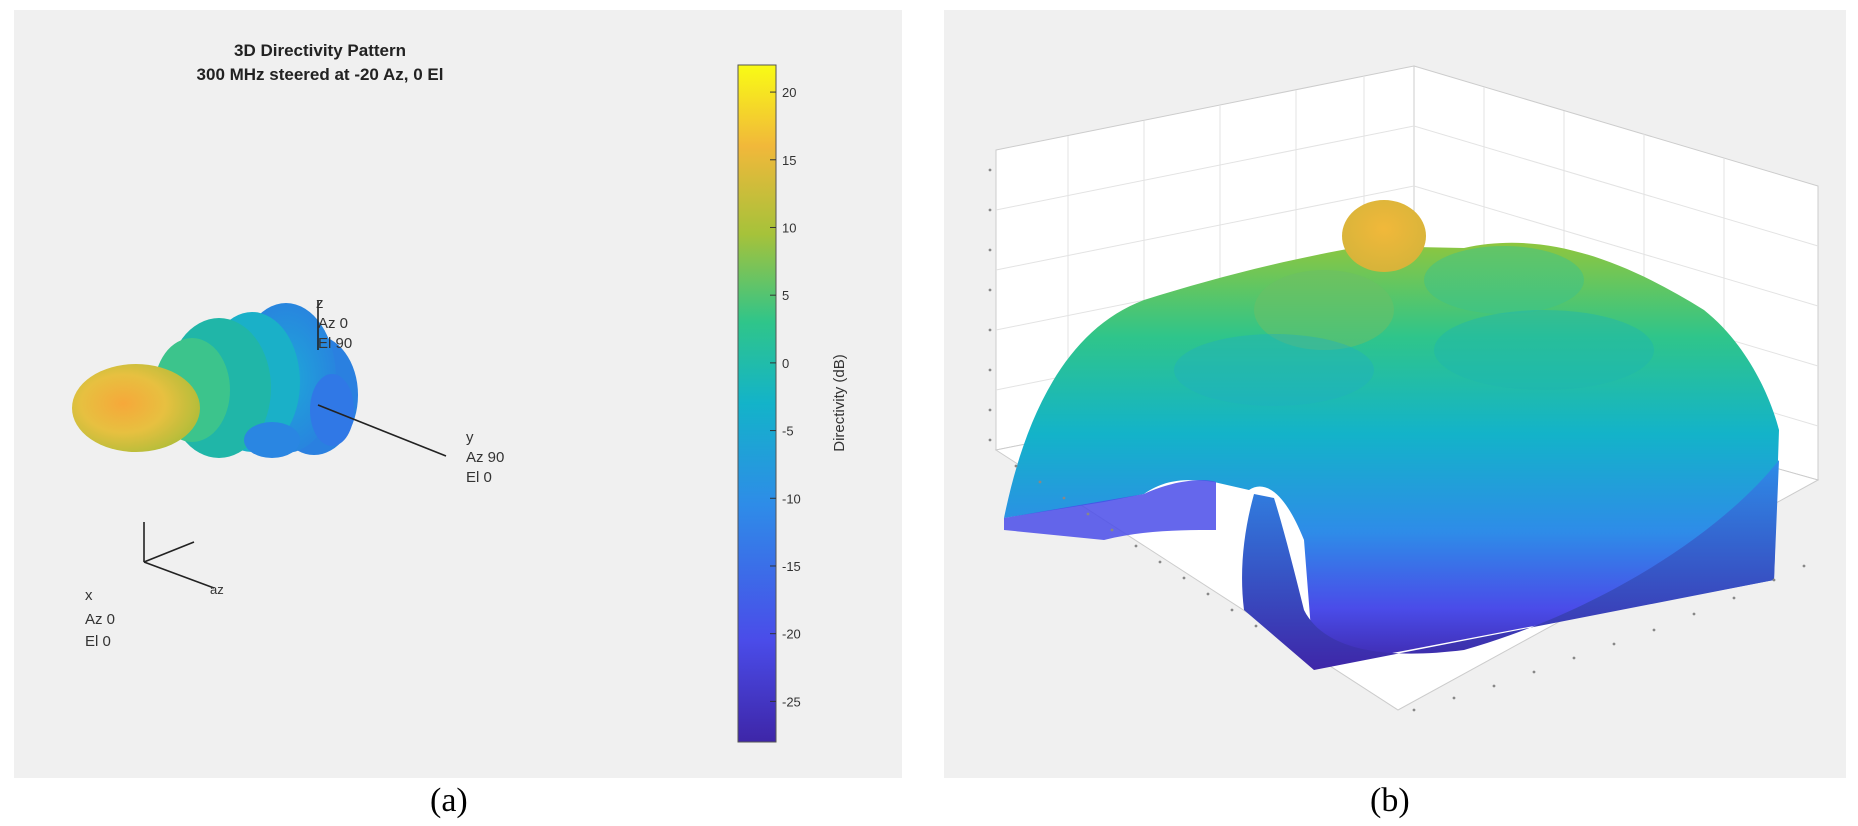 The width and height of the screenshot is (1858, 826). I want to click on surface-front-wall, so click(1510, 565).